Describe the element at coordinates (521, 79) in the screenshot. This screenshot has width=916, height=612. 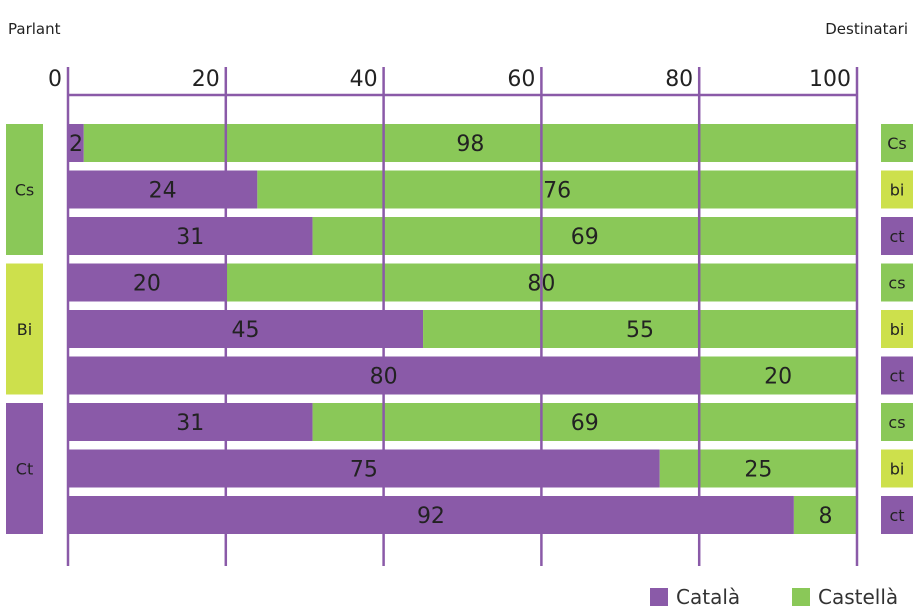
I see `x-tick-label-60: 60` at that location.